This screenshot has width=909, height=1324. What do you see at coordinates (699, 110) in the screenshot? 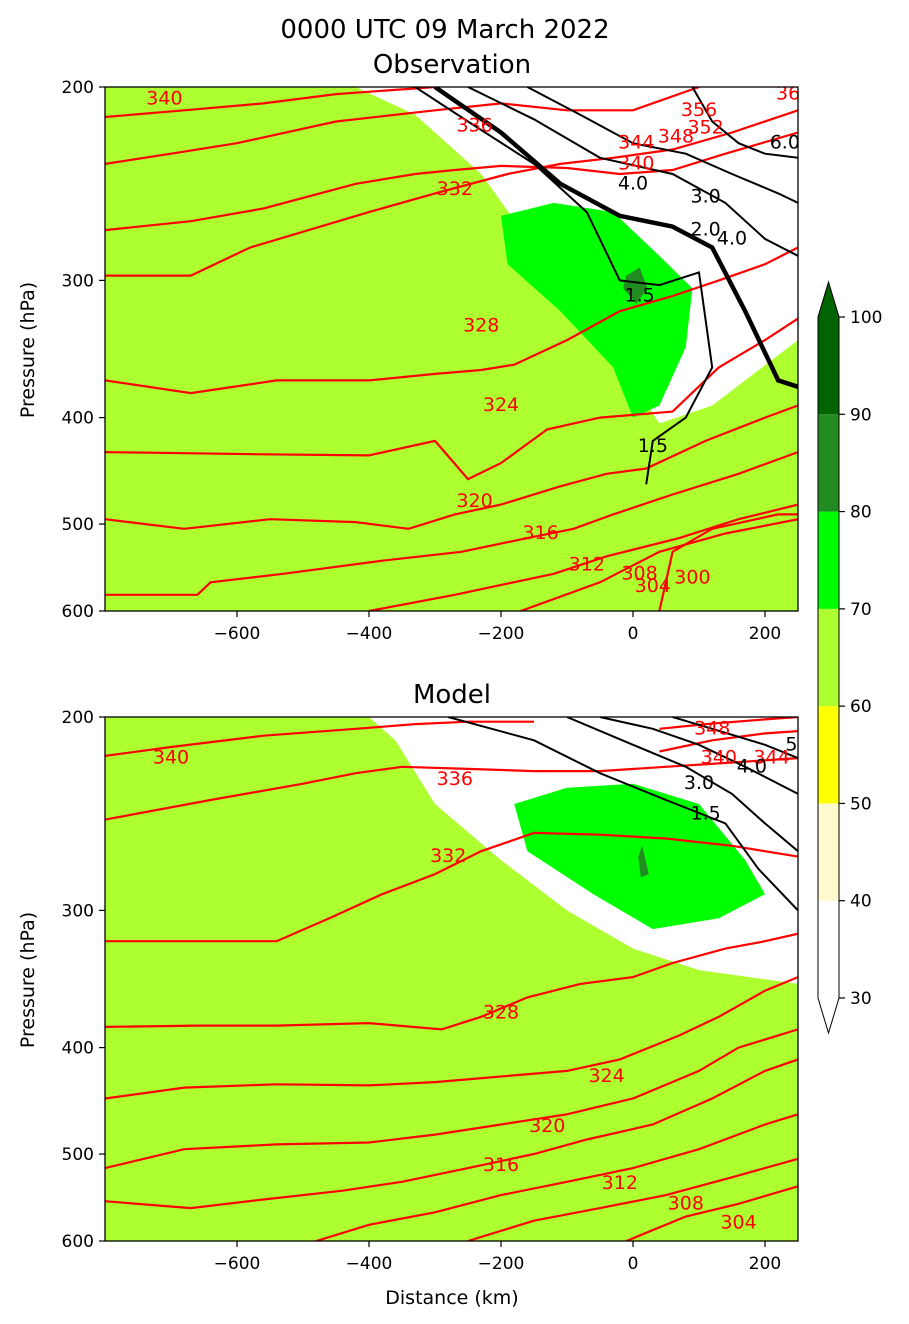
I see `contour-label: 356` at bounding box center [699, 110].